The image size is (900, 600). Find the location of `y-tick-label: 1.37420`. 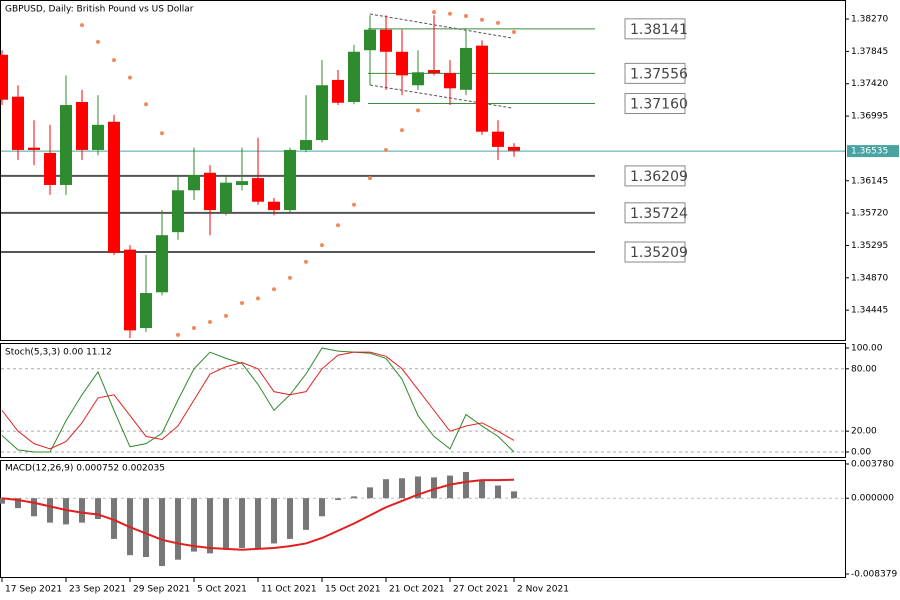

y-tick-label: 1.37420 is located at coordinates (869, 84).